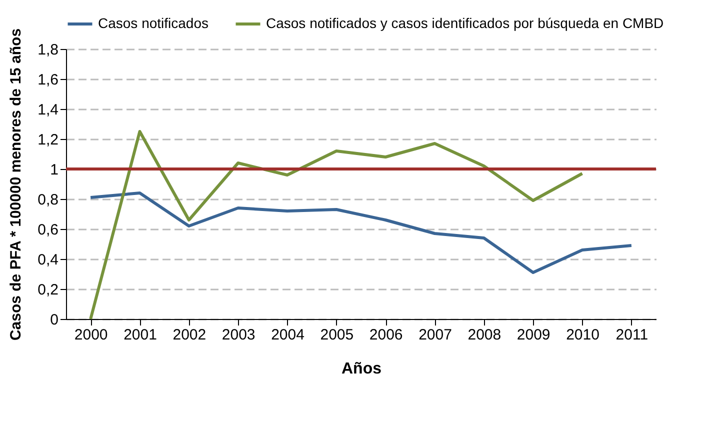  What do you see at coordinates (485, 335) in the screenshot?
I see `x-tick-label: 2008` at bounding box center [485, 335].